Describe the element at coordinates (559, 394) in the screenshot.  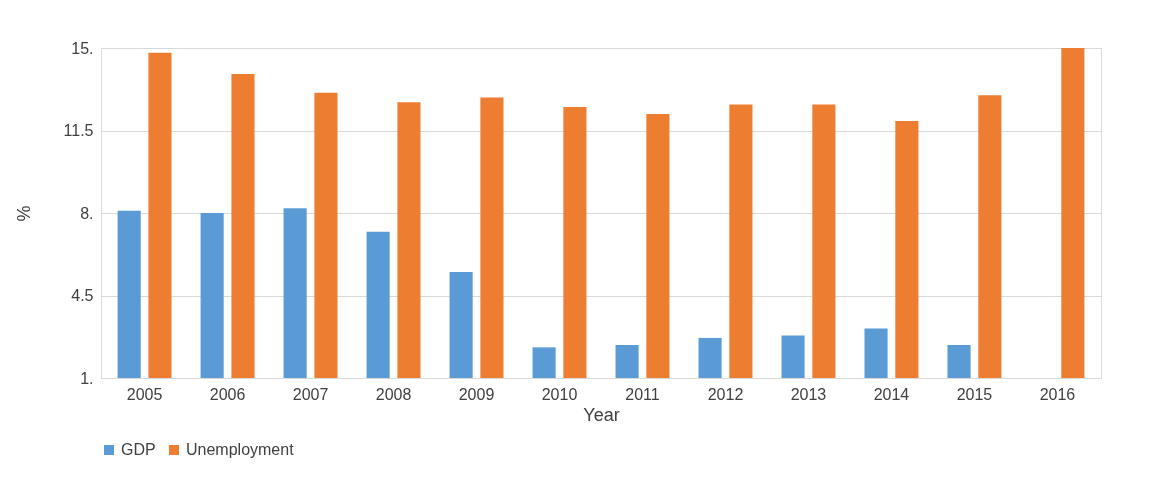
I see `x-tick-label: 2010` at that location.